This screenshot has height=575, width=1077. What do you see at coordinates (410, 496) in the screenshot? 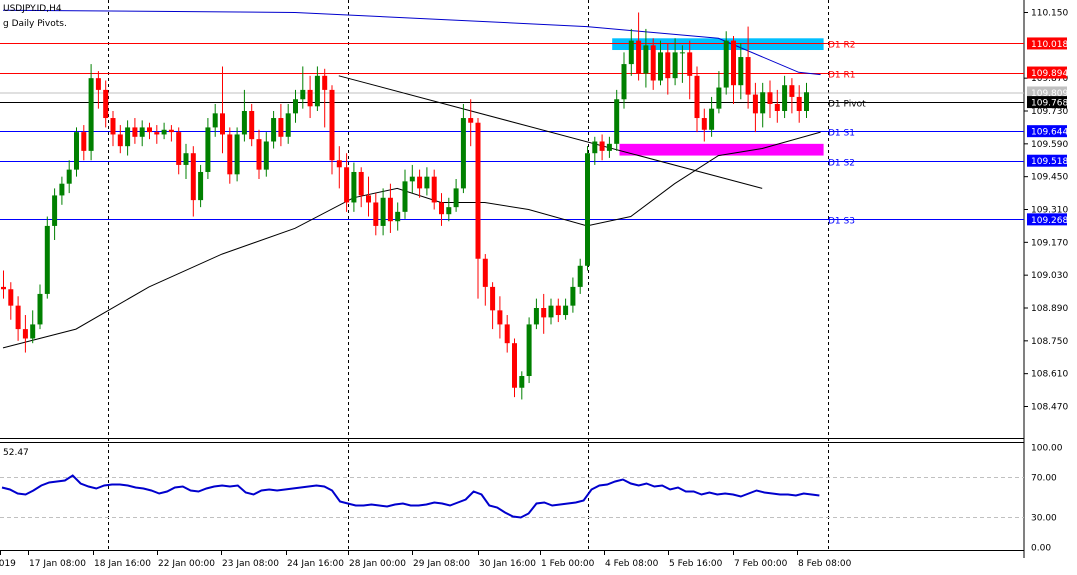
I see `oscillator-line` at bounding box center [410, 496].